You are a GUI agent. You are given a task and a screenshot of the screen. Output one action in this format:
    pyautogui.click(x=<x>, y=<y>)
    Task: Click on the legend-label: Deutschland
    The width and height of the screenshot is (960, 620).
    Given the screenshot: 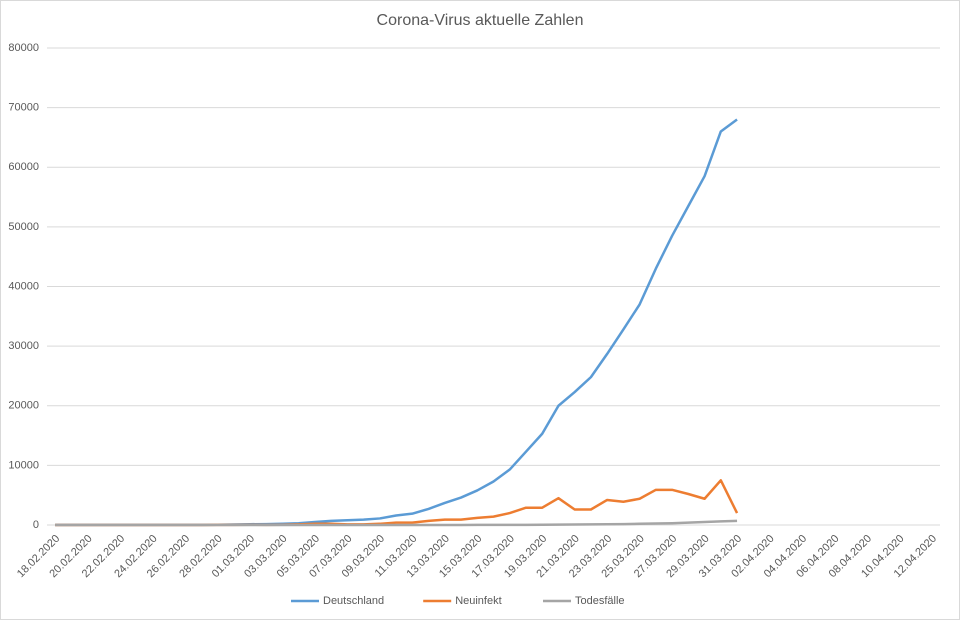 What is the action you would take?
    pyautogui.click(x=353, y=601)
    